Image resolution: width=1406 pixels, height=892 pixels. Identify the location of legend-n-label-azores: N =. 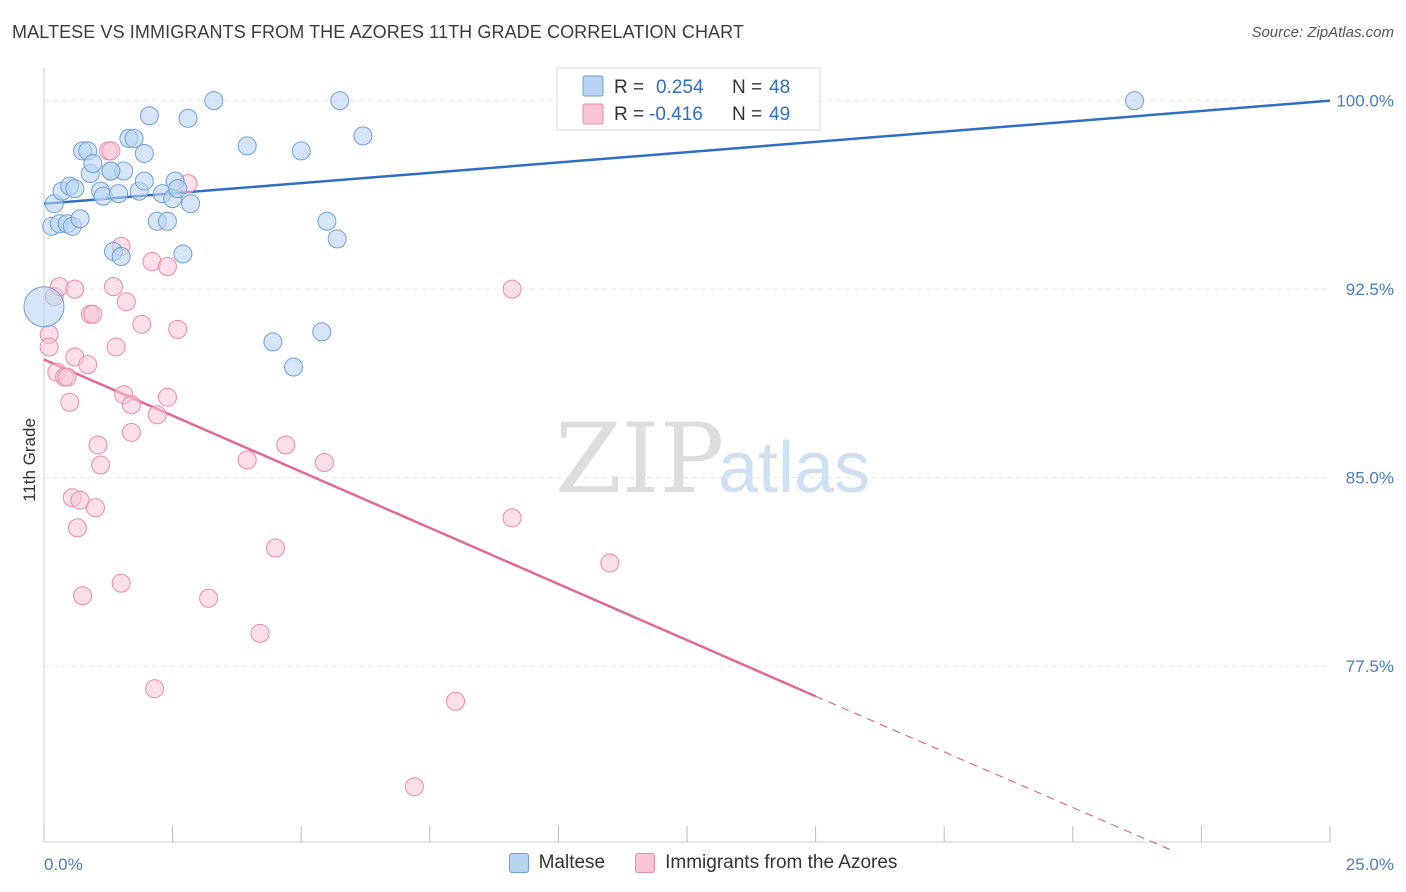
(747, 114).